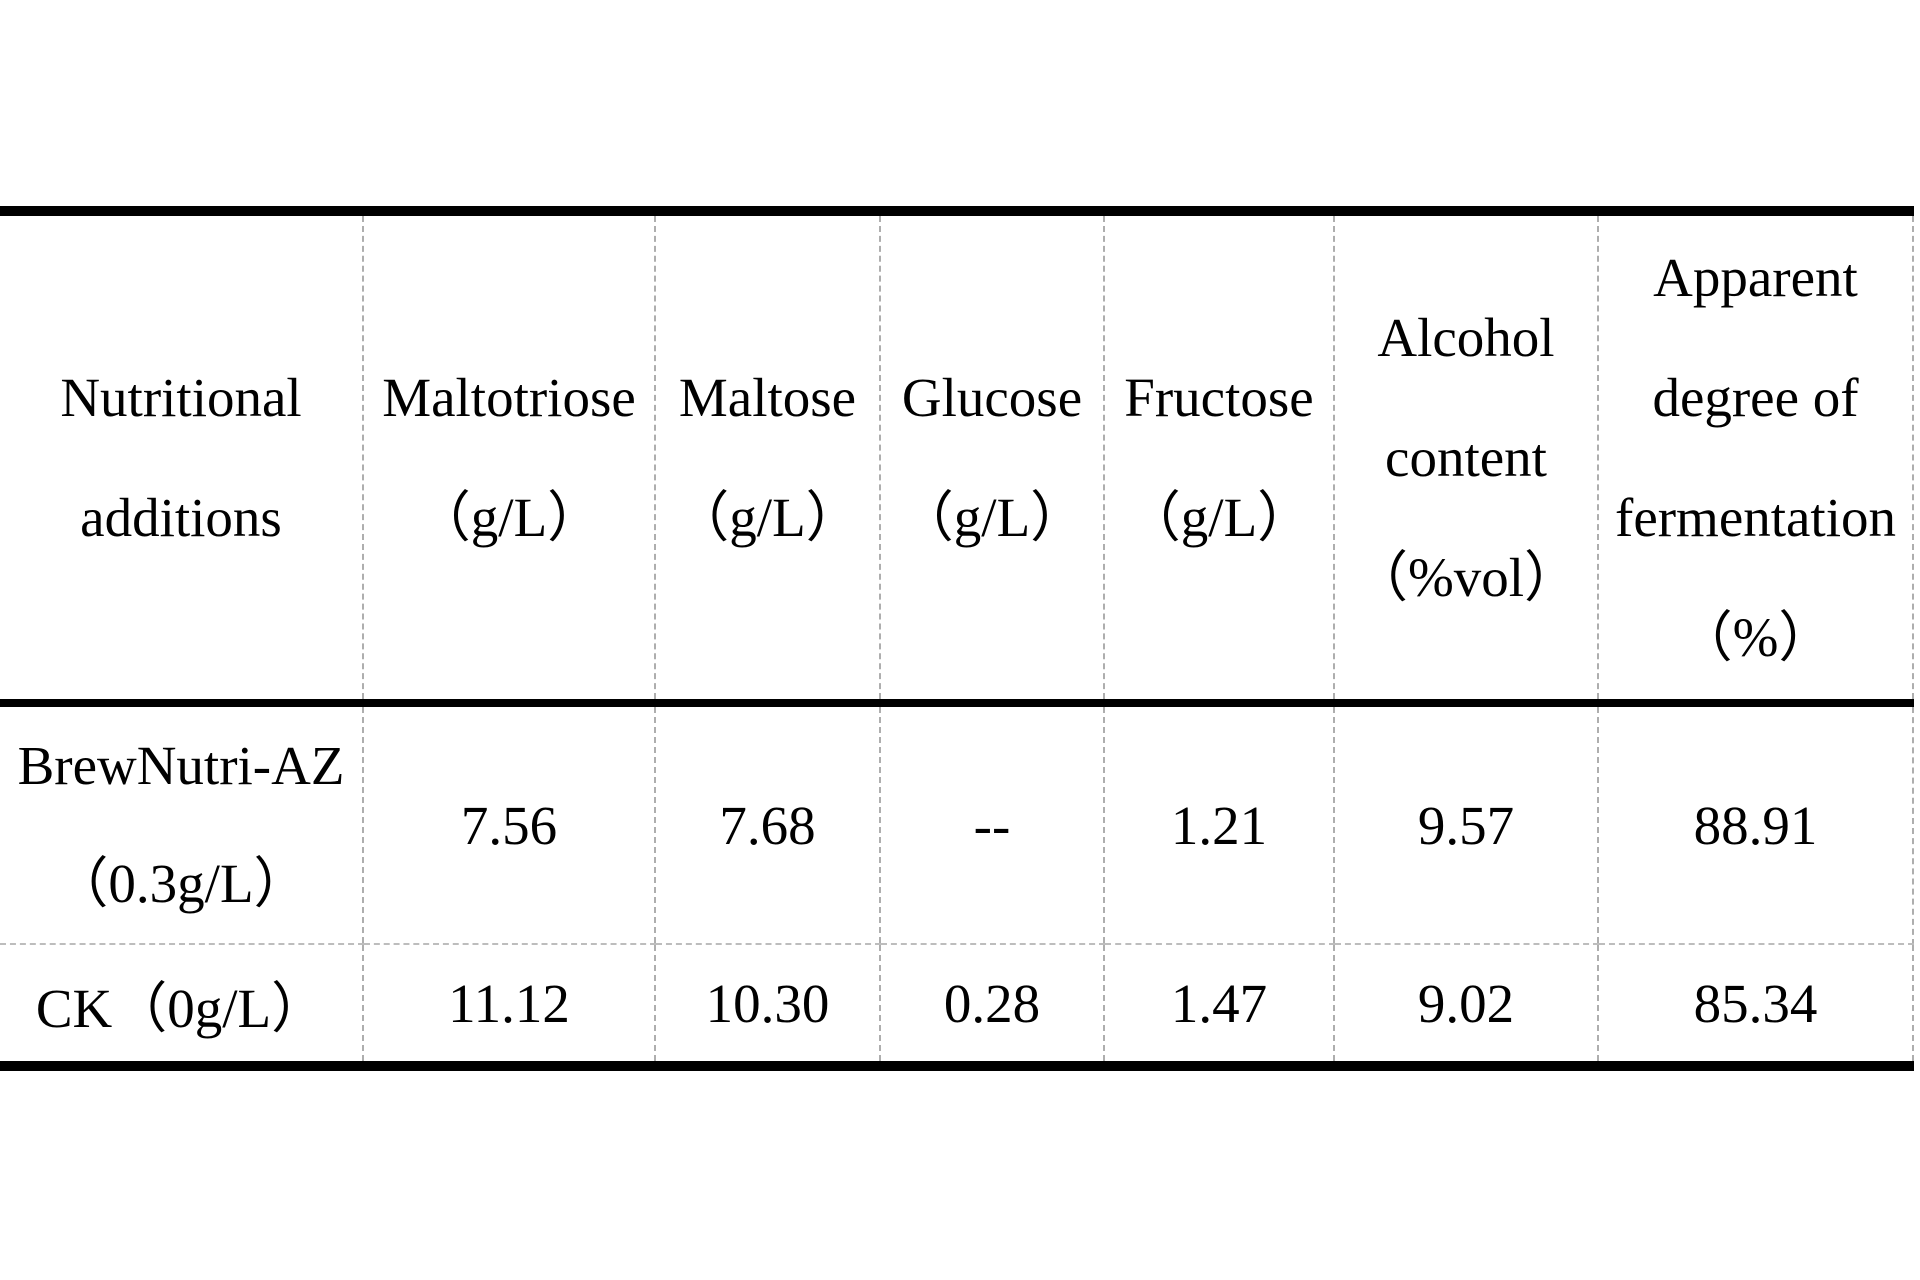  I want to click on cell-ck-fermentation: 85.34, so click(1755, 1005).